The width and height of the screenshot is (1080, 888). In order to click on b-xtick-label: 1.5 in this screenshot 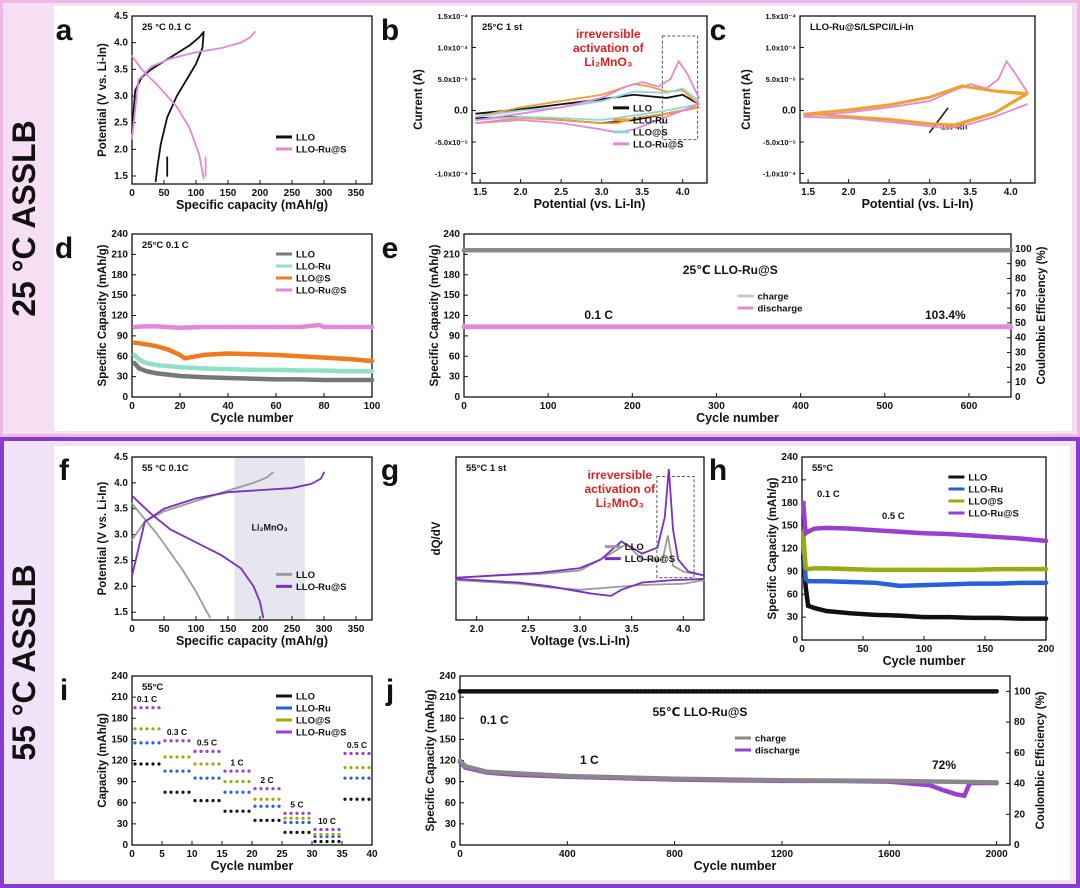, I will do `click(480, 192)`.